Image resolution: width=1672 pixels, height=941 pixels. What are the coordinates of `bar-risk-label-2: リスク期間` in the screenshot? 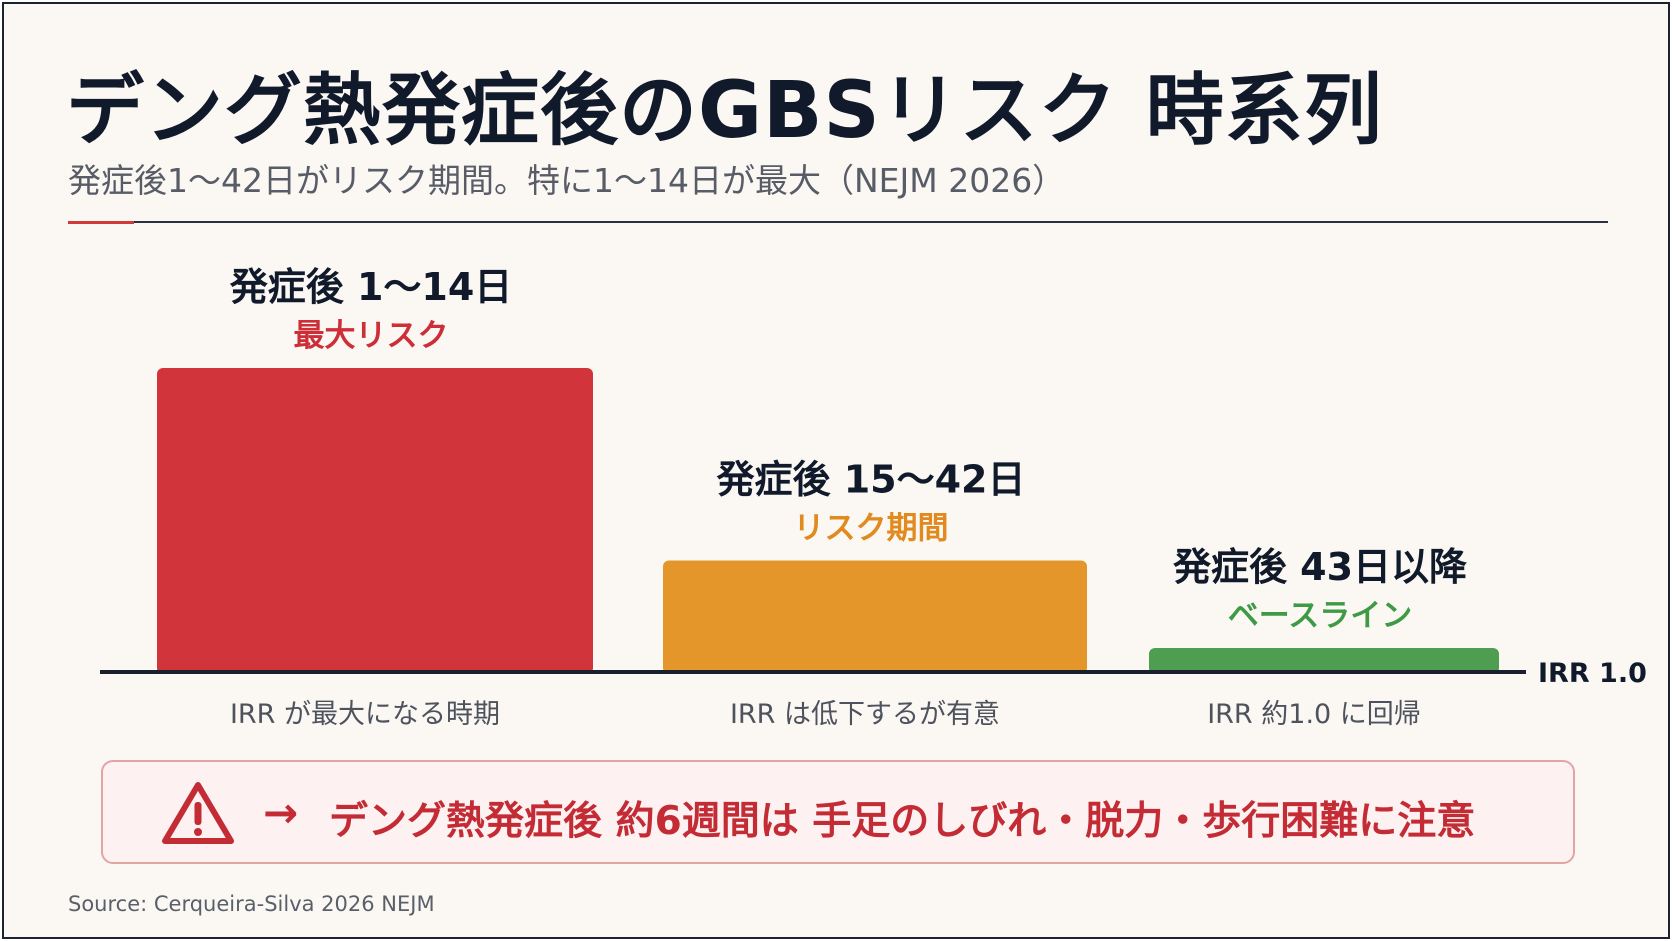 It's located at (871, 529).